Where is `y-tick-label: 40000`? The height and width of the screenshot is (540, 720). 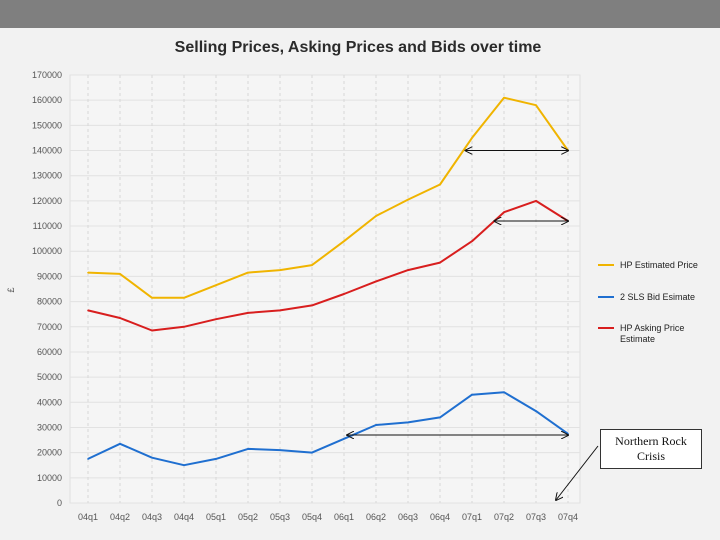
y-tick-label: 40000 is located at coordinates (49, 402).